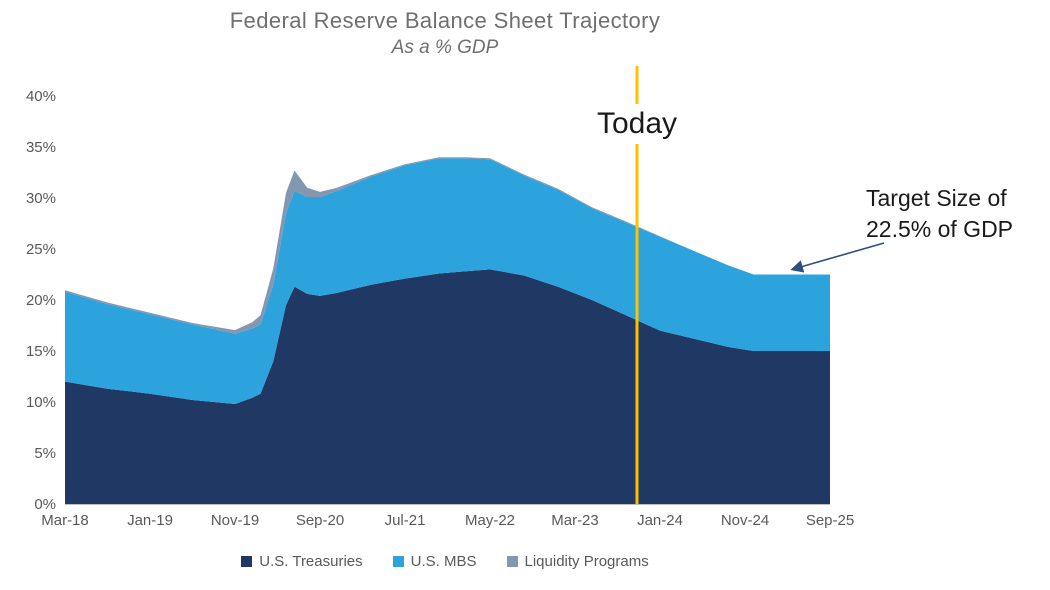 Image resolution: width=1050 pixels, height=590 pixels. What do you see at coordinates (398, 561) in the screenshot?
I see `legend-swatch-mbs` at bounding box center [398, 561].